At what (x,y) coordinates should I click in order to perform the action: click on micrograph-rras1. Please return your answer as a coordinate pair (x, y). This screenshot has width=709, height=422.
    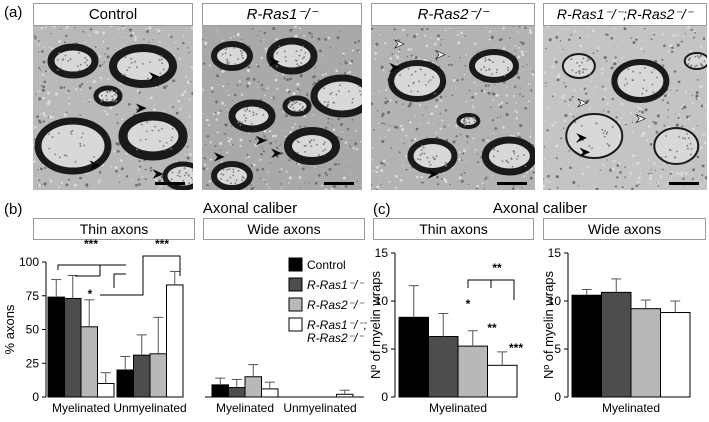
    Looking at the image, I should click on (282, 108).